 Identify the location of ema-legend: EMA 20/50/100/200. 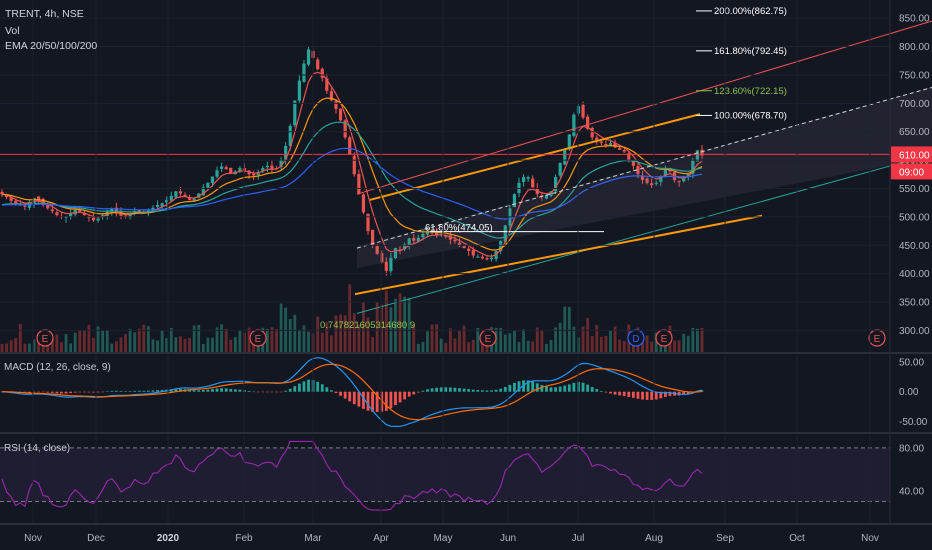
(51, 46).